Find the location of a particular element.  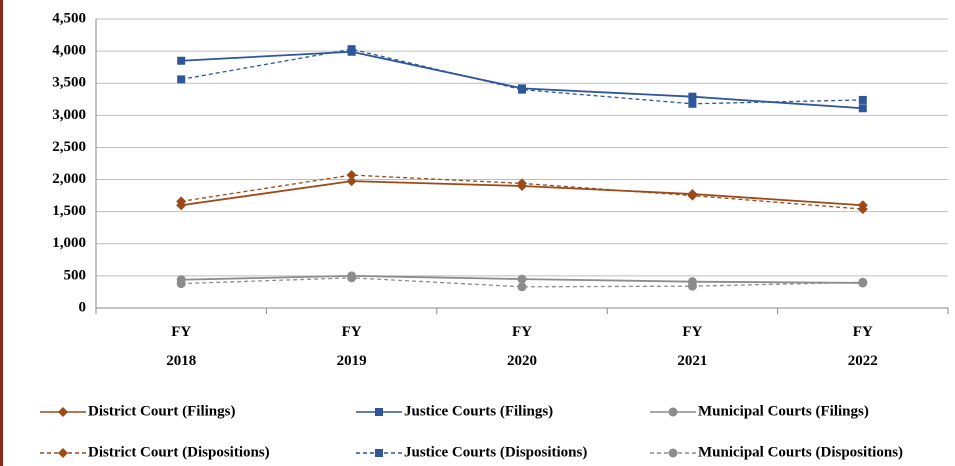

y-tick-label: 2,500 is located at coordinates (69, 147).